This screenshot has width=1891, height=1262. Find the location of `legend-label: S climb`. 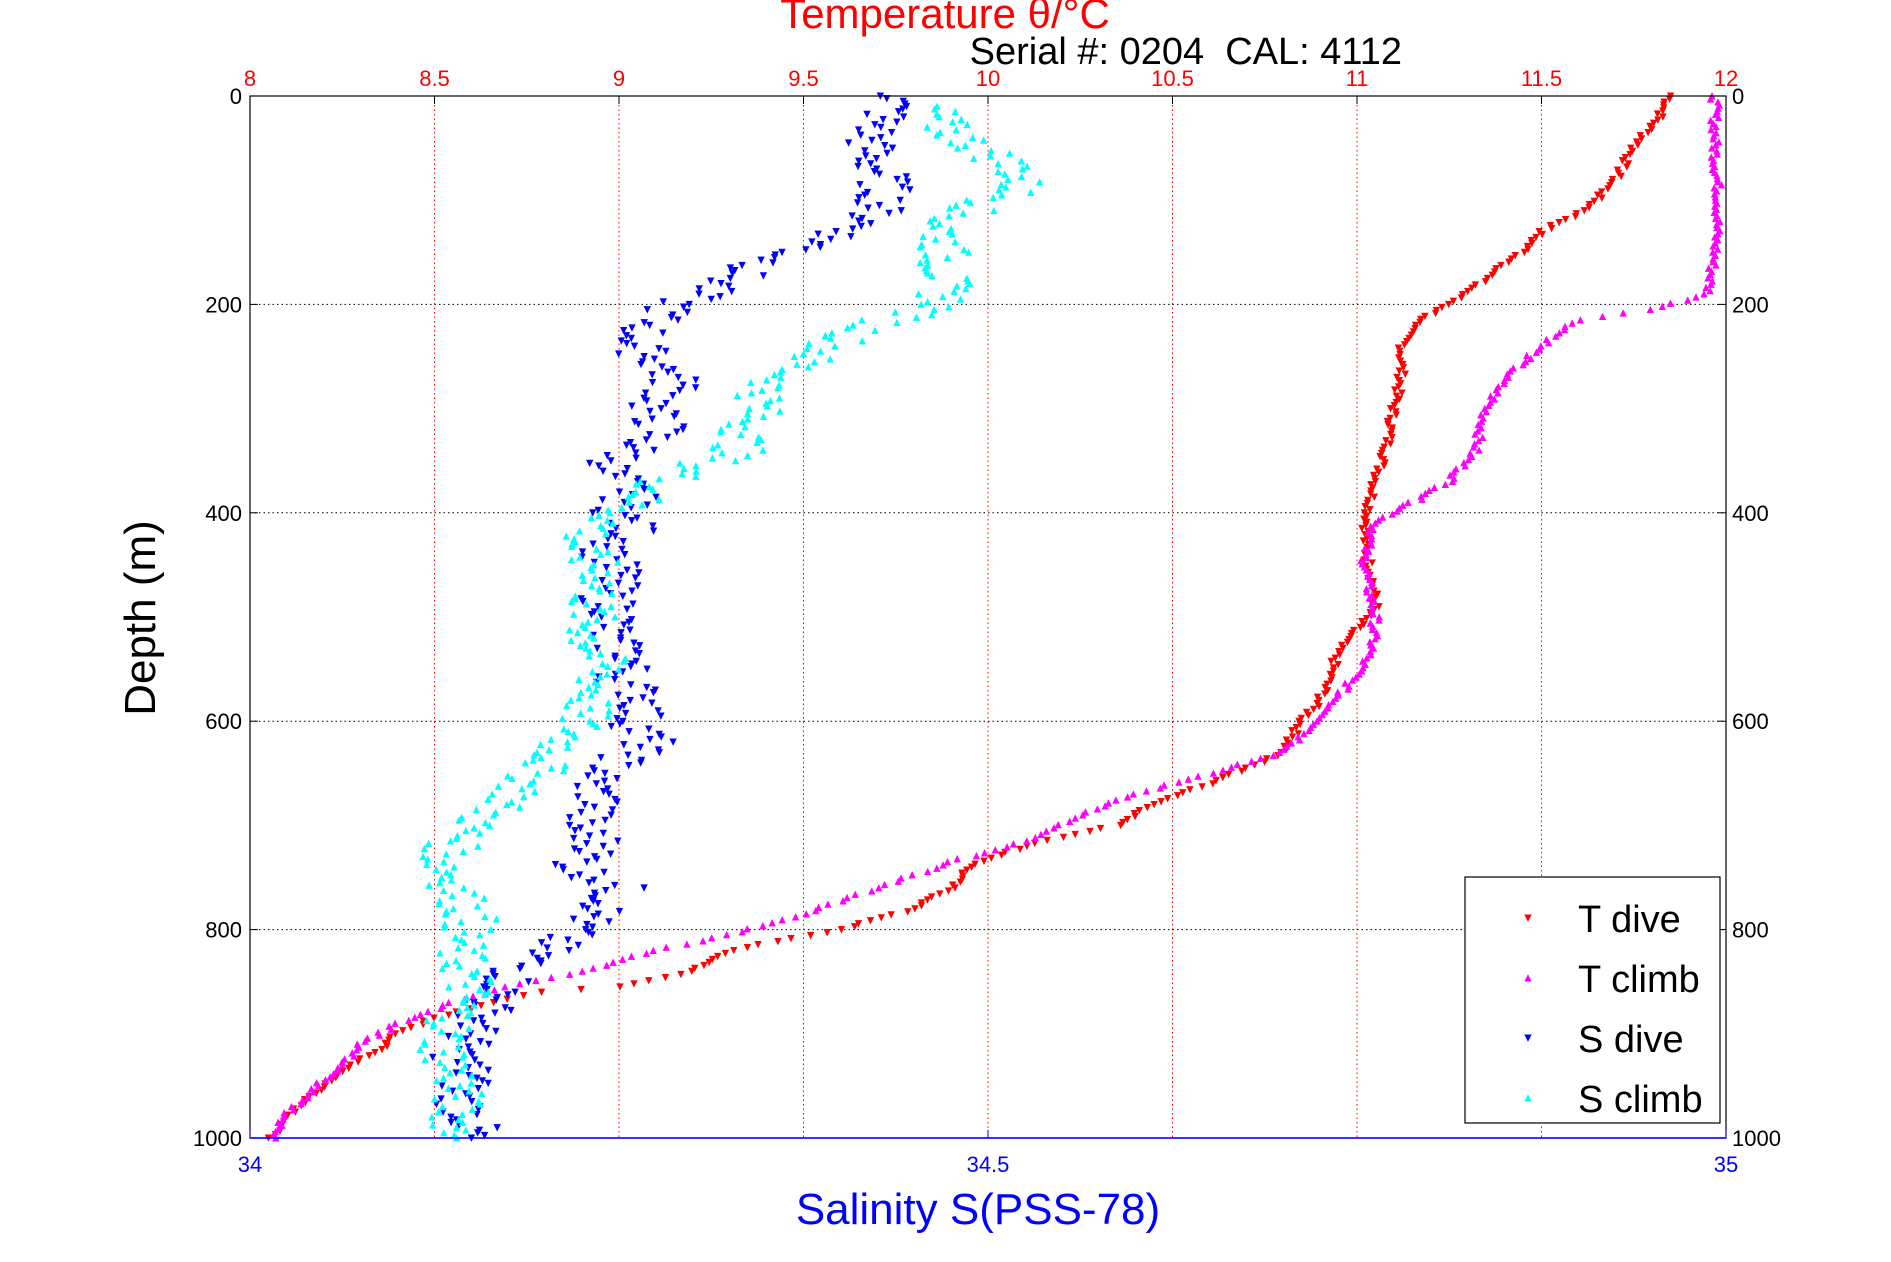

legend-label: S climb is located at coordinates (1640, 1100).